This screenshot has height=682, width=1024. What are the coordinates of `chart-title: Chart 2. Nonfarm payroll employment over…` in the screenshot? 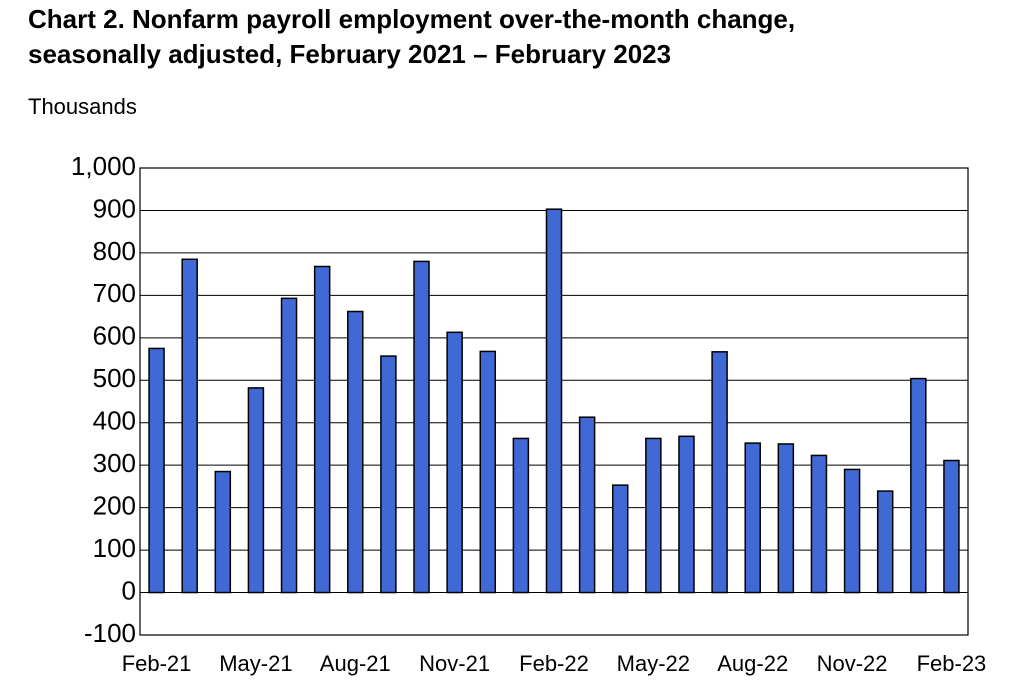 It's located at (411, 19).